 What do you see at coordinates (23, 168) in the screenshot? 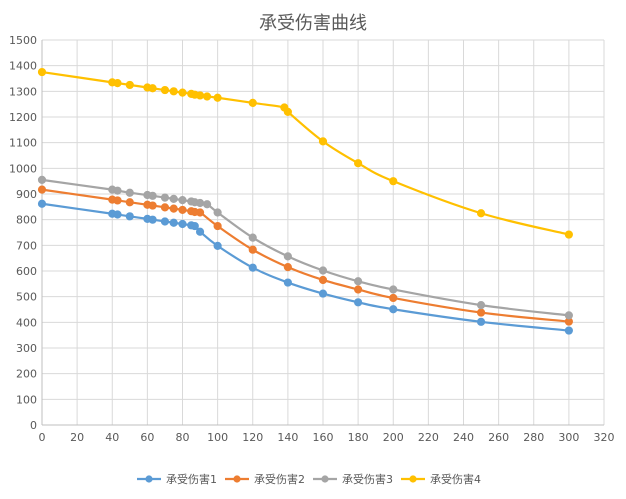
I see `y-tick-label: 1000` at bounding box center [23, 168].